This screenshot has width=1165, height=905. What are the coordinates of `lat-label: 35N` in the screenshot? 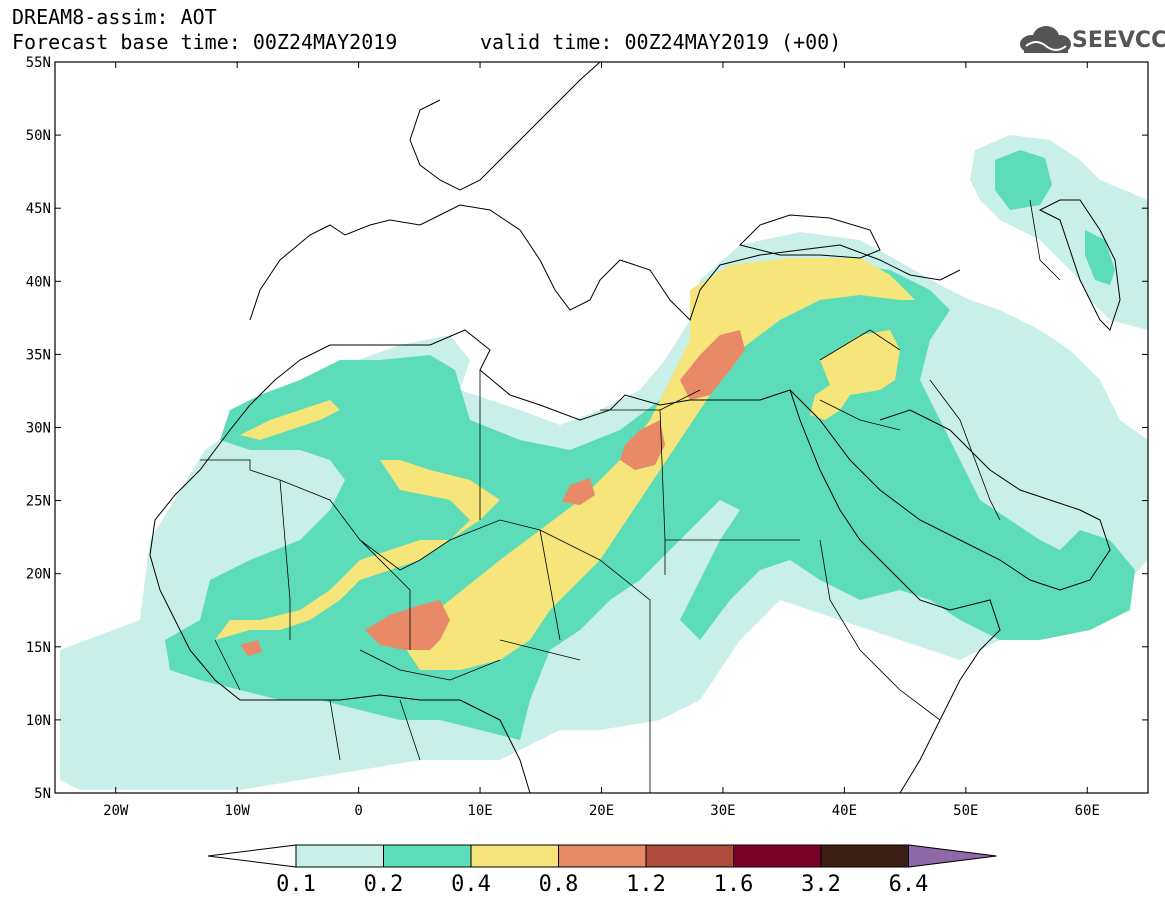 It's located at (38, 355).